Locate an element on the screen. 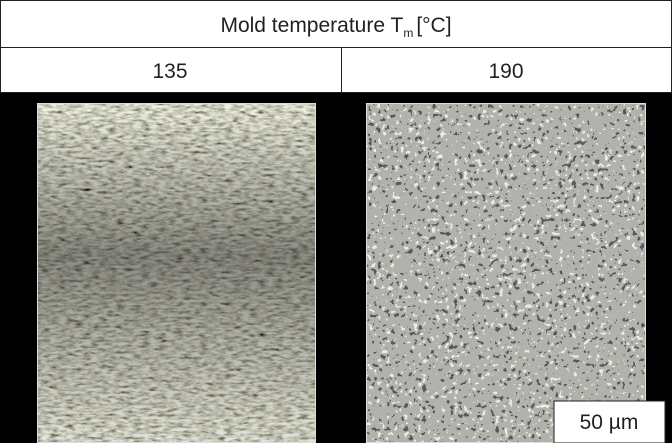 The image size is (672, 448). column-label: 135 is located at coordinates (169, 71).